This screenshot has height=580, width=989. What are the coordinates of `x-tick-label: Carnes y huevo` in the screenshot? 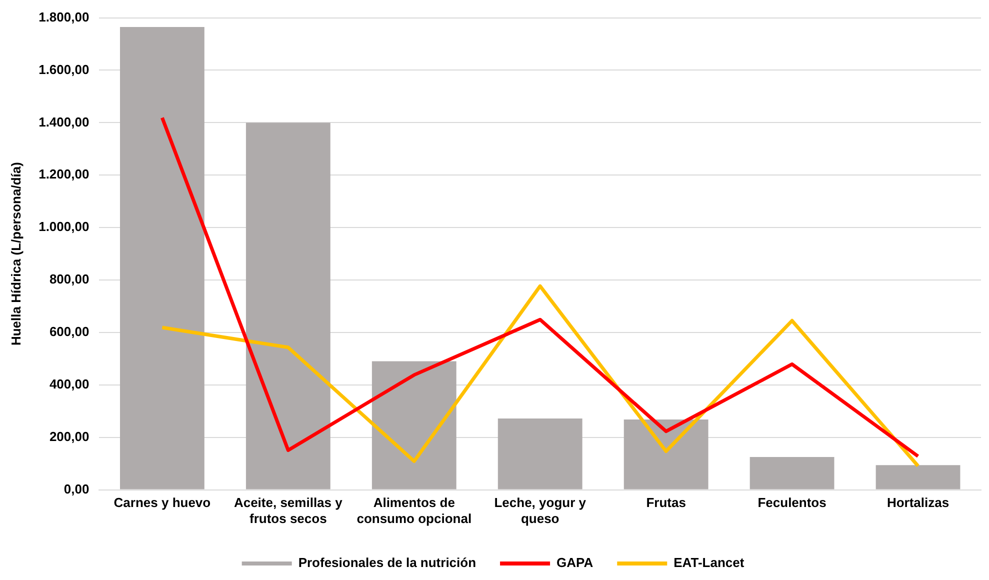 It's located at (162, 502).